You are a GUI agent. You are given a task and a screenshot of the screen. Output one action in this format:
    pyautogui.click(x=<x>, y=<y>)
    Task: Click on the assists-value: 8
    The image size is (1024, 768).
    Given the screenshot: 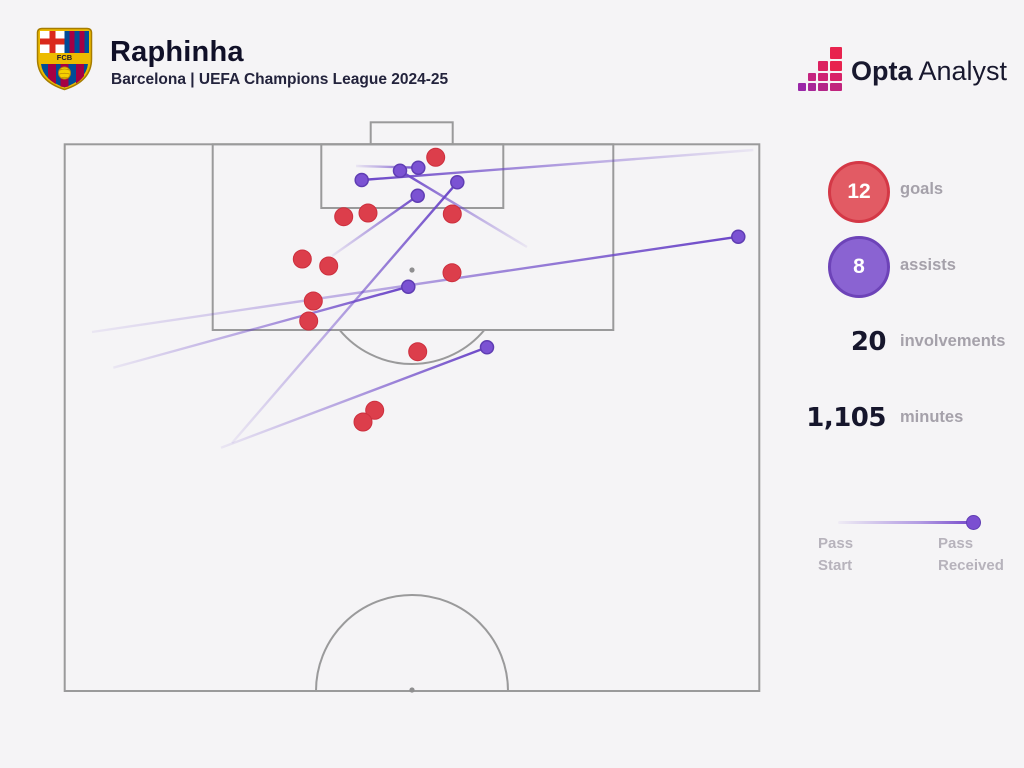 What is the action you would take?
    pyautogui.click(x=859, y=266)
    